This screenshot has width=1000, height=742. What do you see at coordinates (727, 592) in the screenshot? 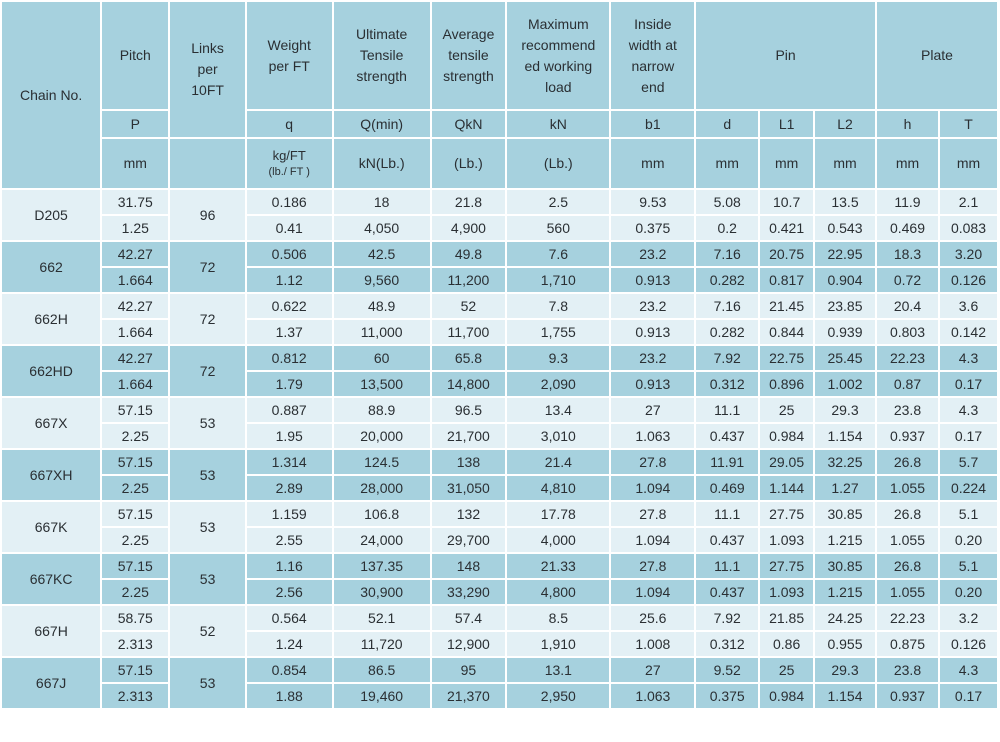
I see `cell-pin-d-imperial: 0.437` at bounding box center [727, 592].